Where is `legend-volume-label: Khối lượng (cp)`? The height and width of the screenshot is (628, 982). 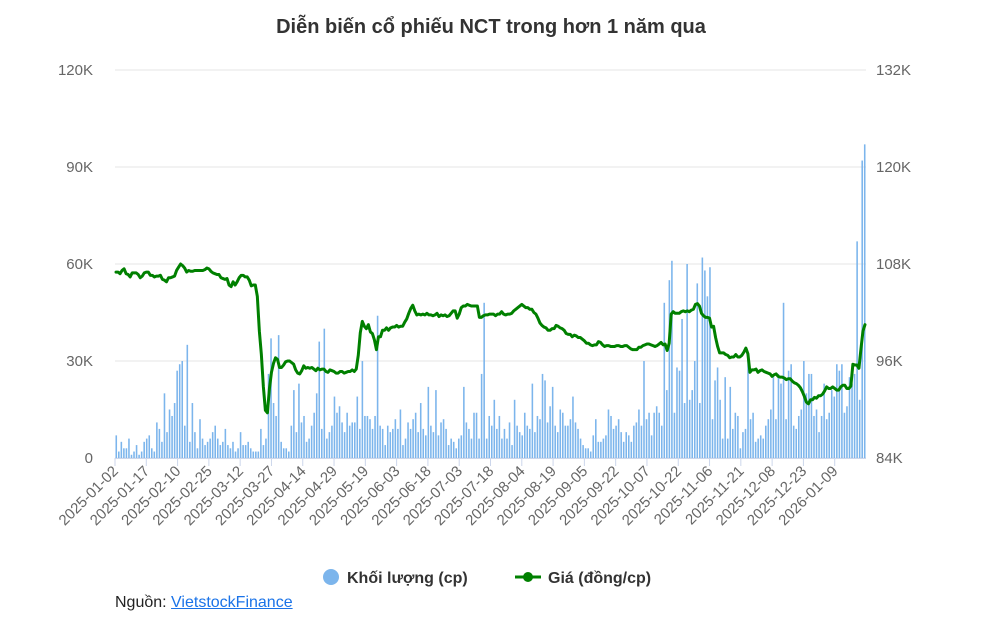
legend-volume-label: Khối lượng (cp) is located at coordinates (407, 578).